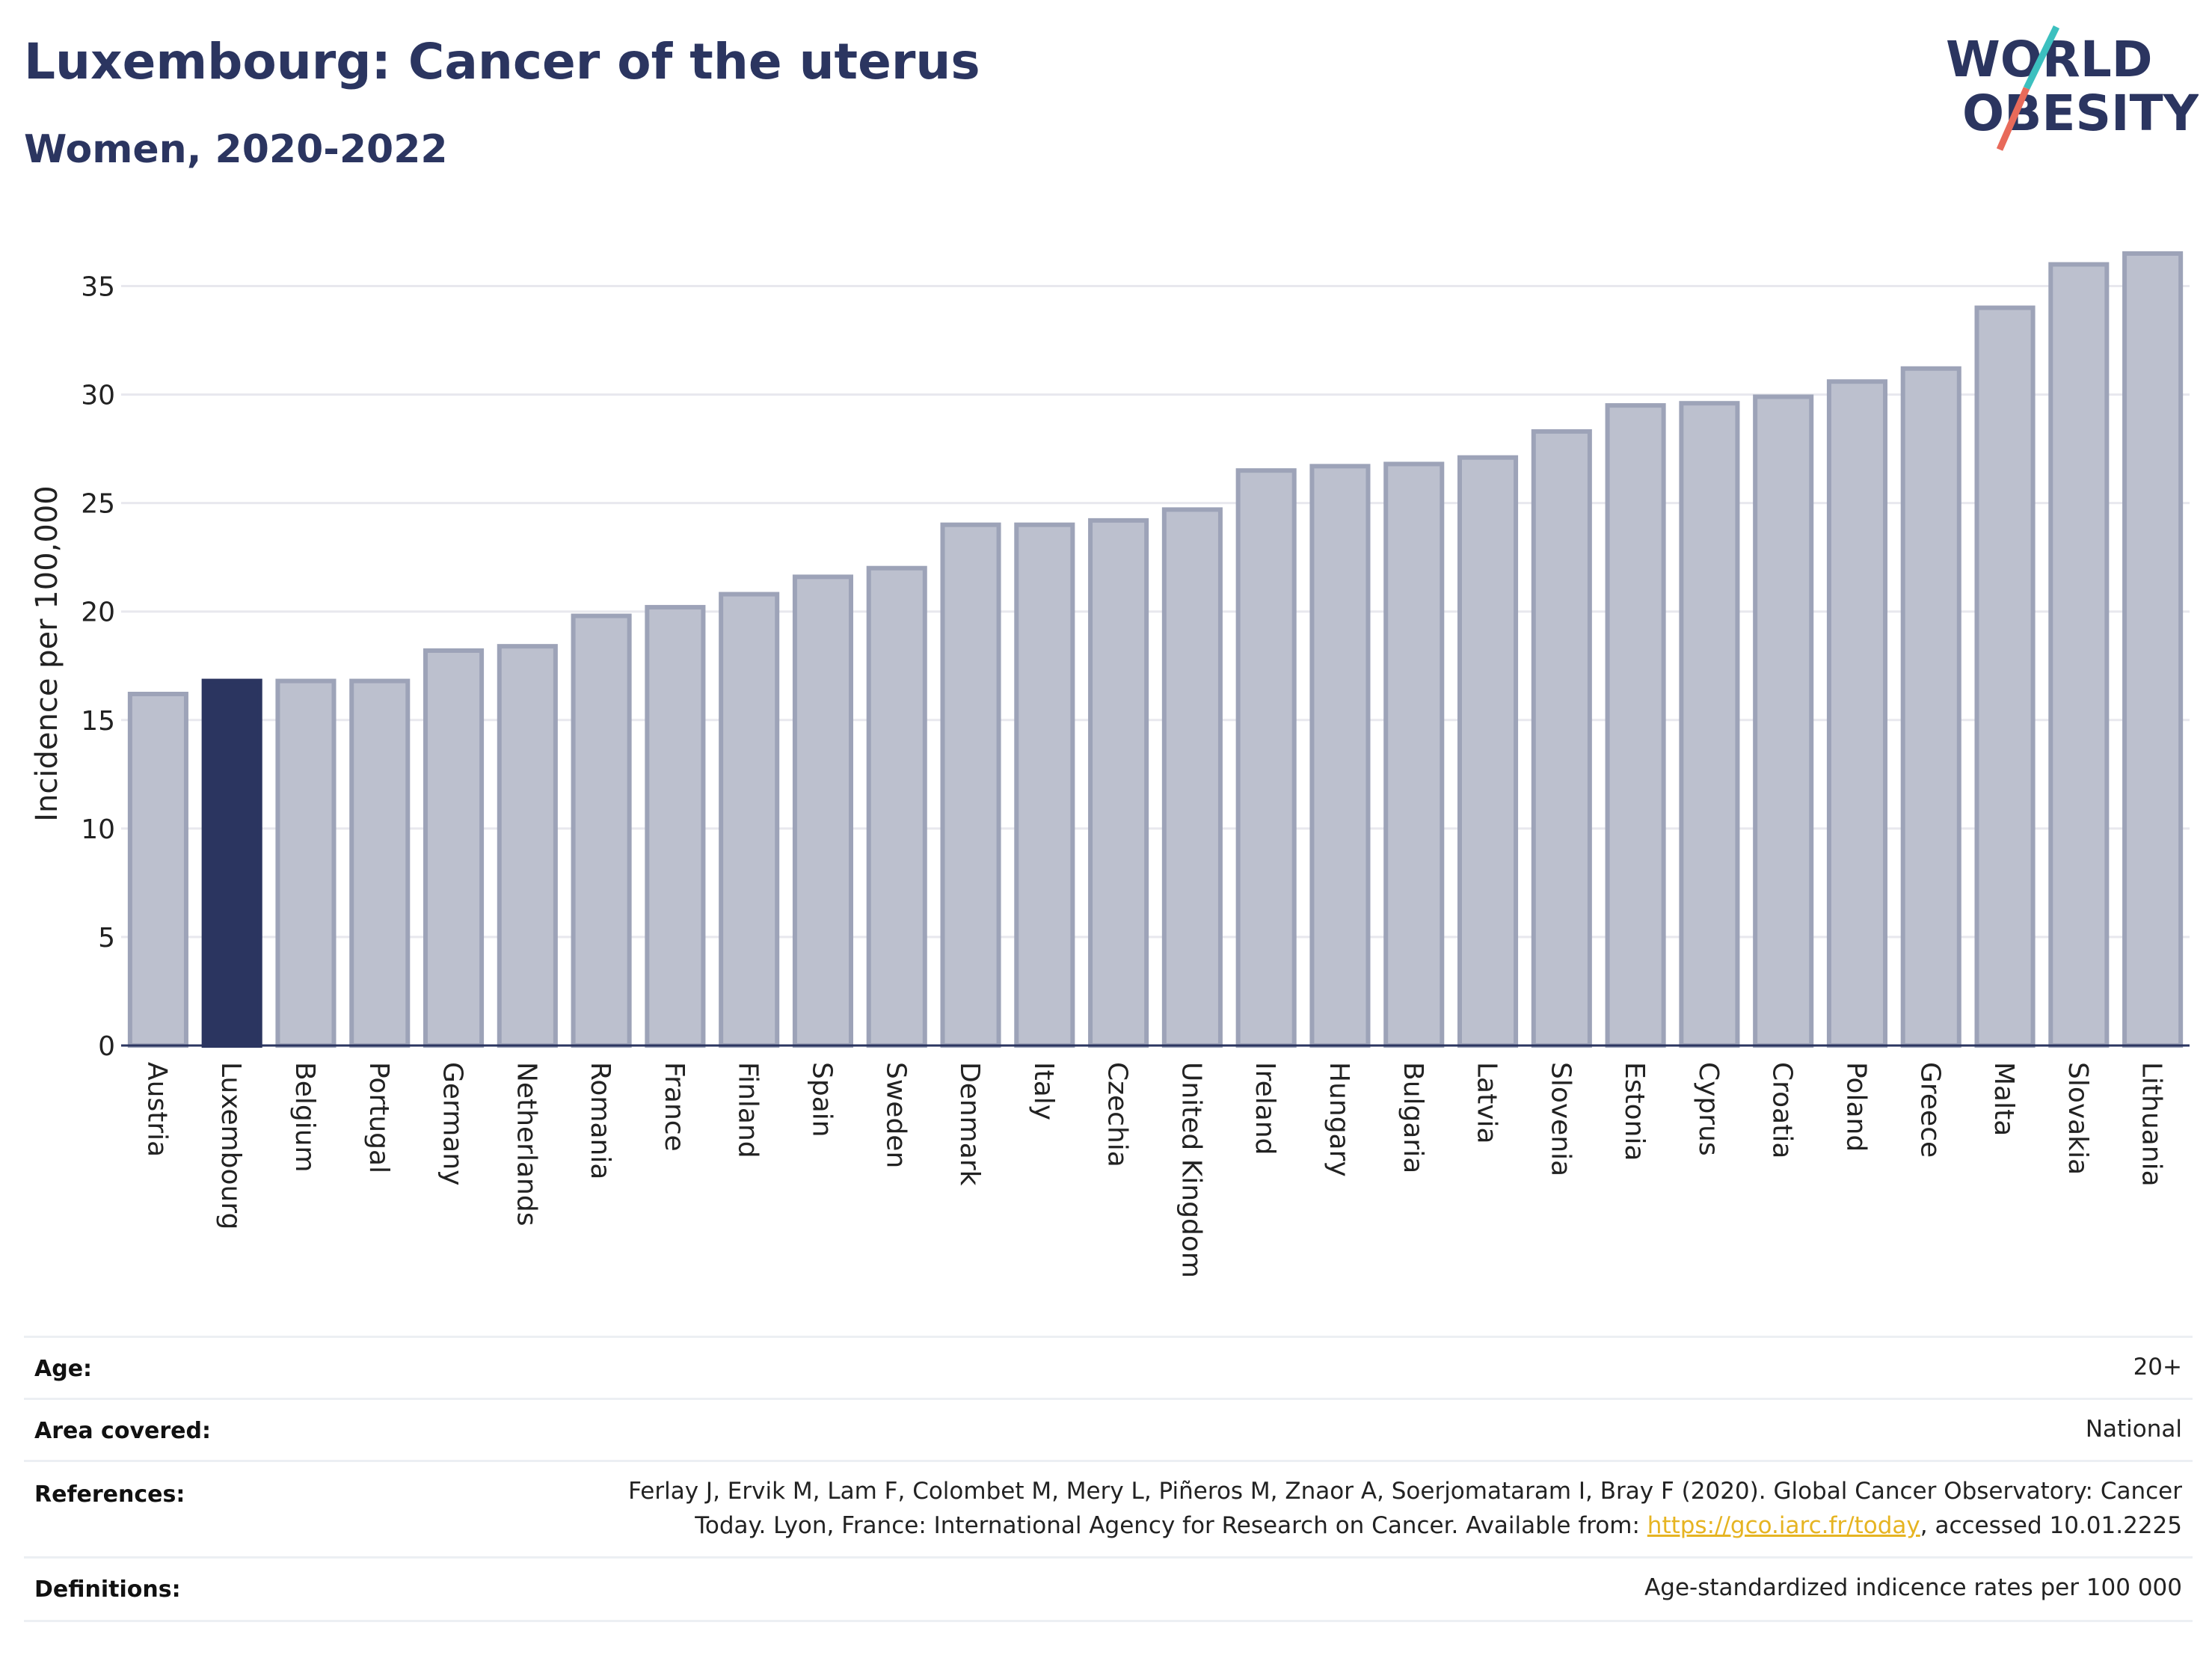  I want to click on info-area-value: National, so click(2133, 1429).